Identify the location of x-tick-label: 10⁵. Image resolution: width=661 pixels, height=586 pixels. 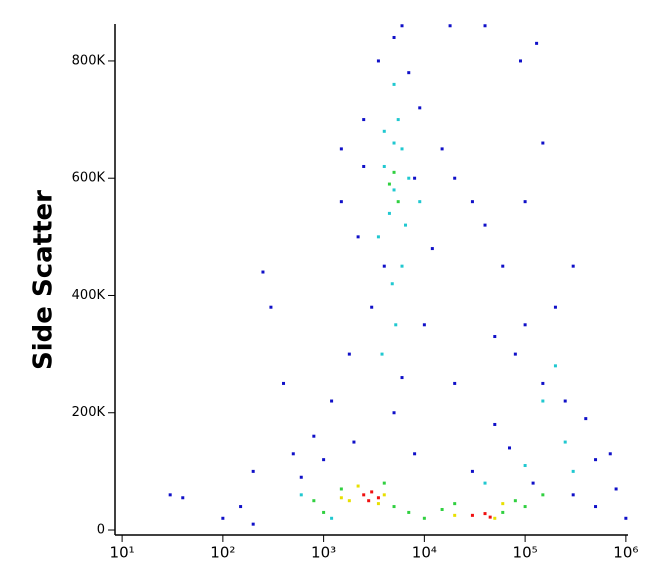
(525, 553).